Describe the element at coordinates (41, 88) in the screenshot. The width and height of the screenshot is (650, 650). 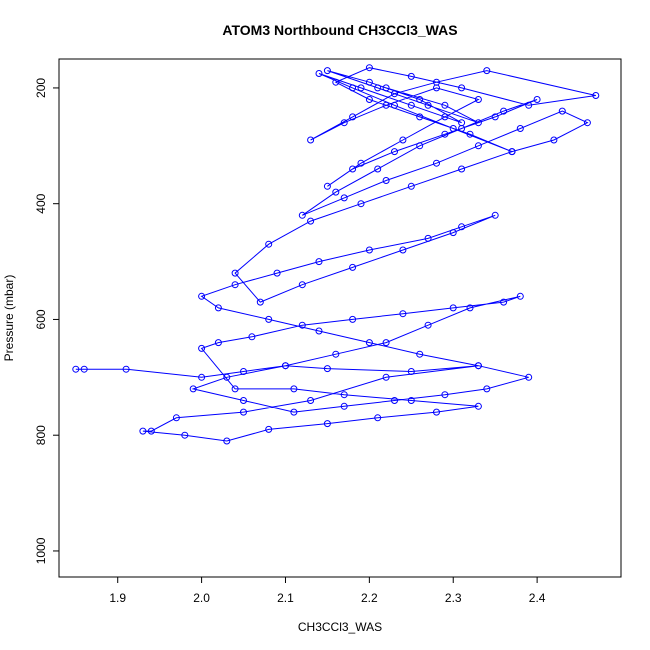
I see `y-tick-label: 200` at that location.